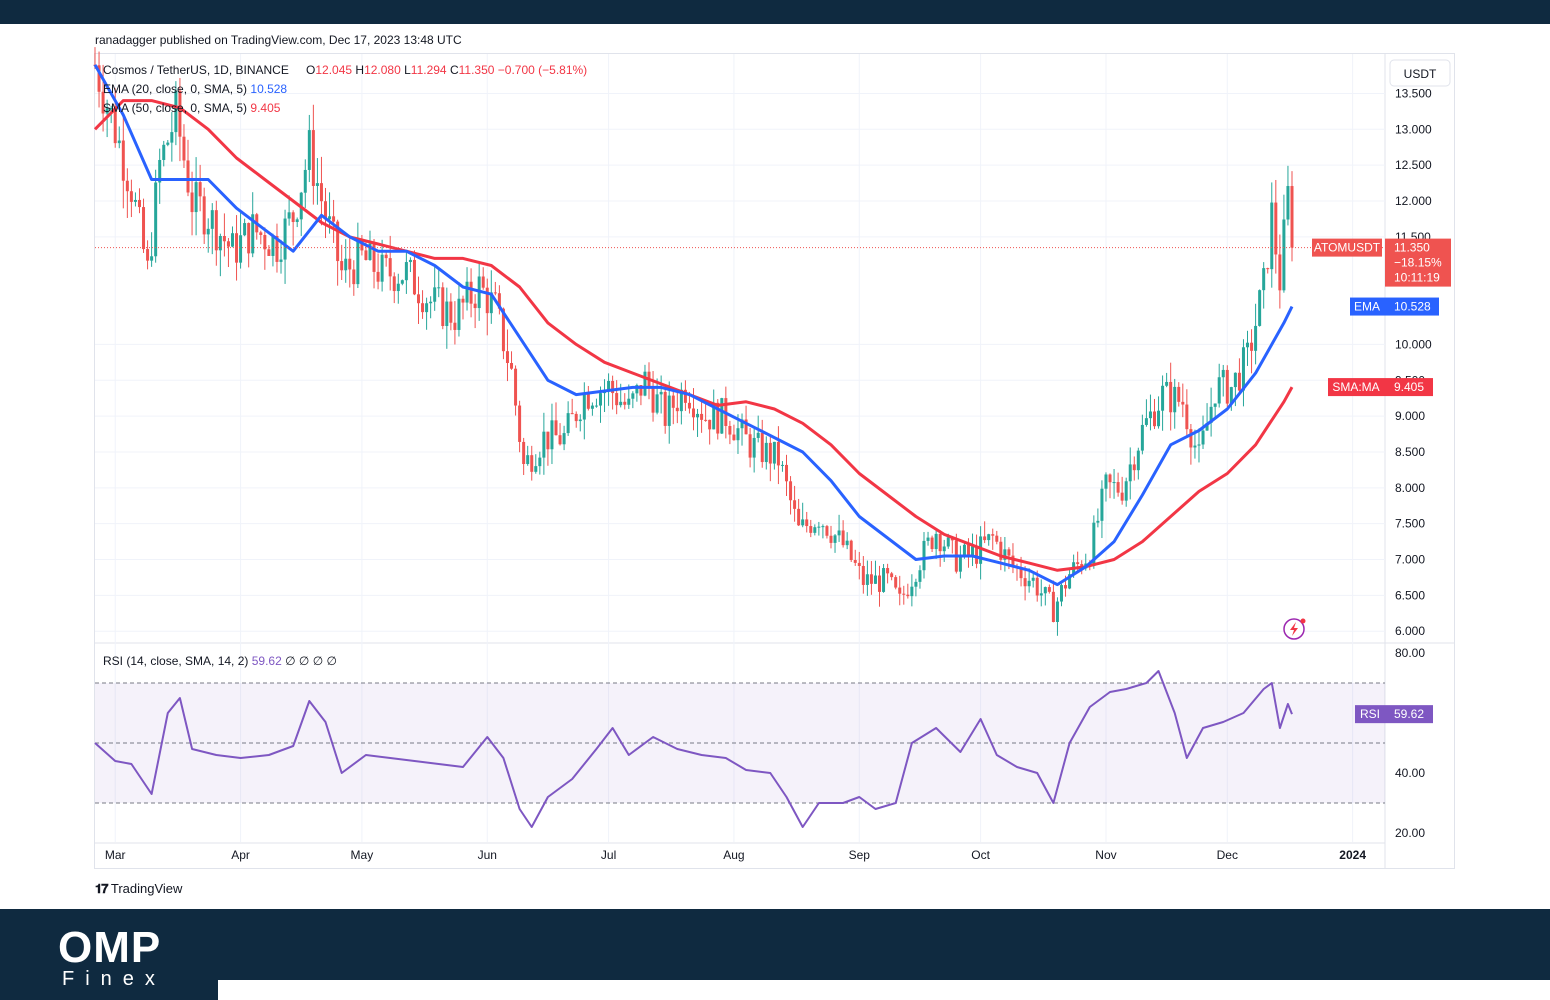  What do you see at coordinates (1409, 387) in the screenshot?
I see `sma-value-tag: 9.405` at bounding box center [1409, 387].